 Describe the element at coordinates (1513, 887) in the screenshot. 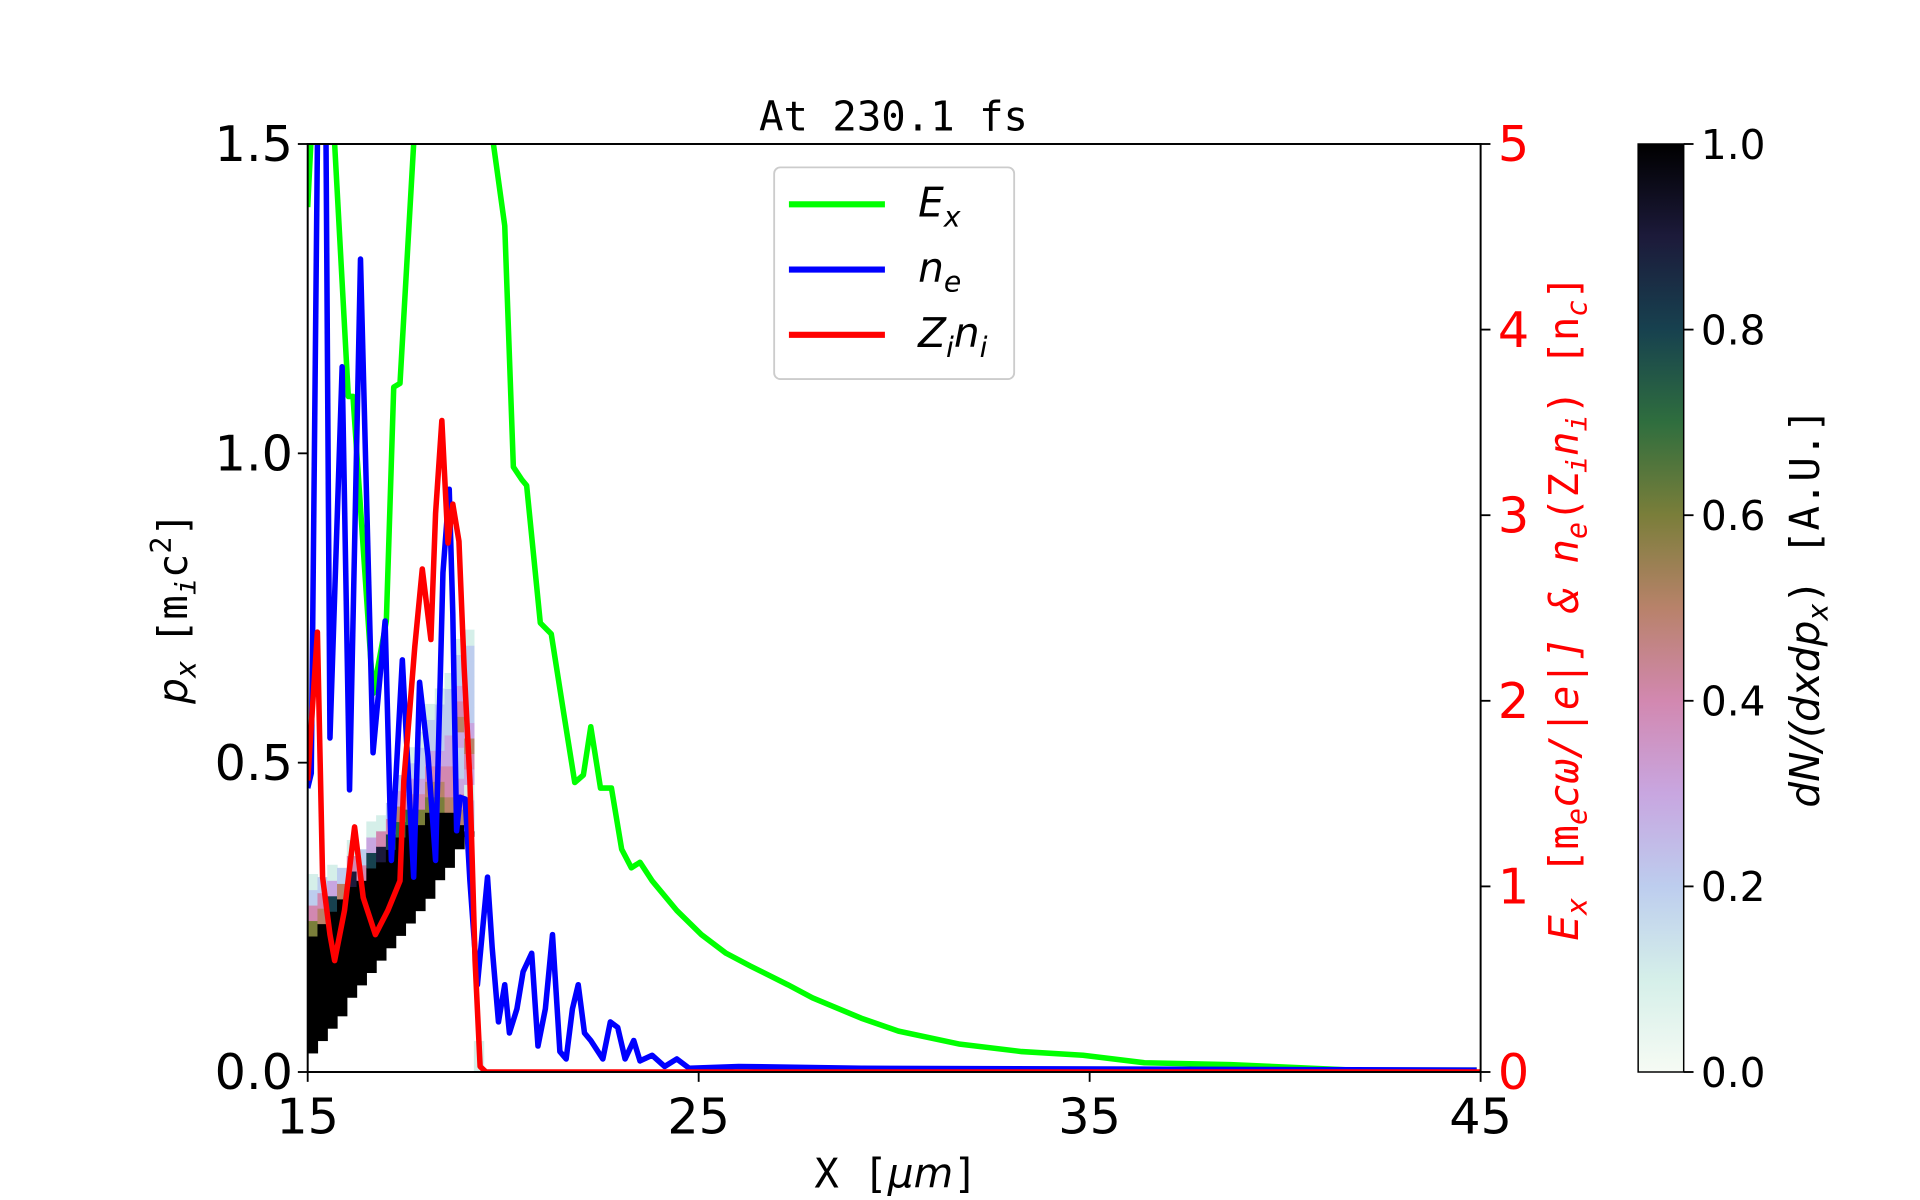

I see `y-right-tick-label: 1` at that location.